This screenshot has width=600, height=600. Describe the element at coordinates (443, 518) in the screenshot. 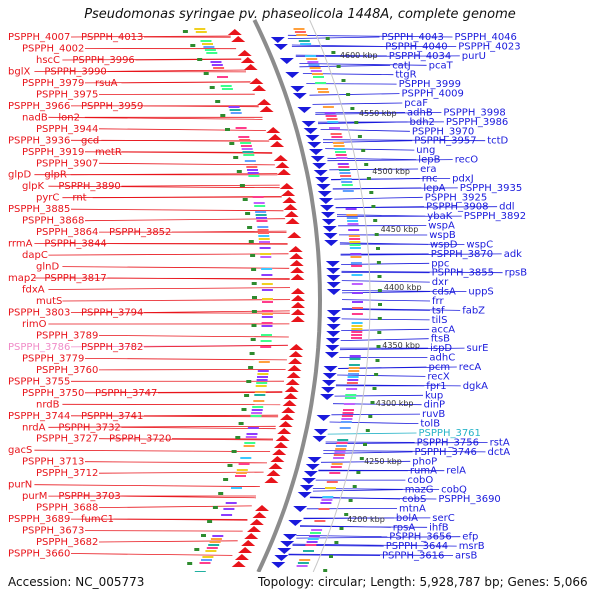

I see `gene-label: serC` at that location.